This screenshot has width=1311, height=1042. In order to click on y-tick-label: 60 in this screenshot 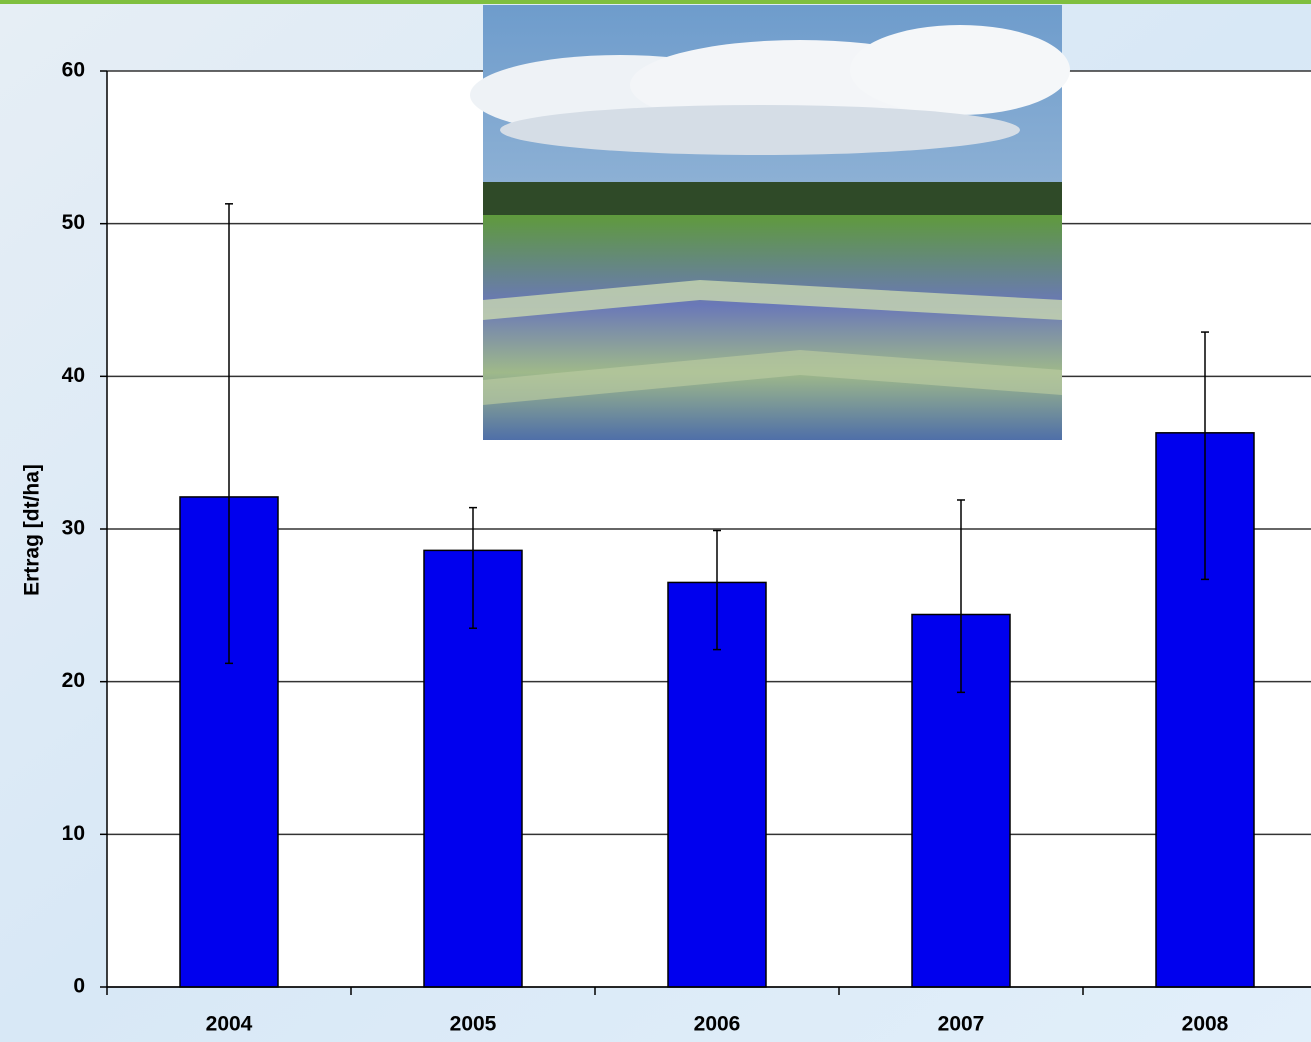, I will do `click(73, 70)`.